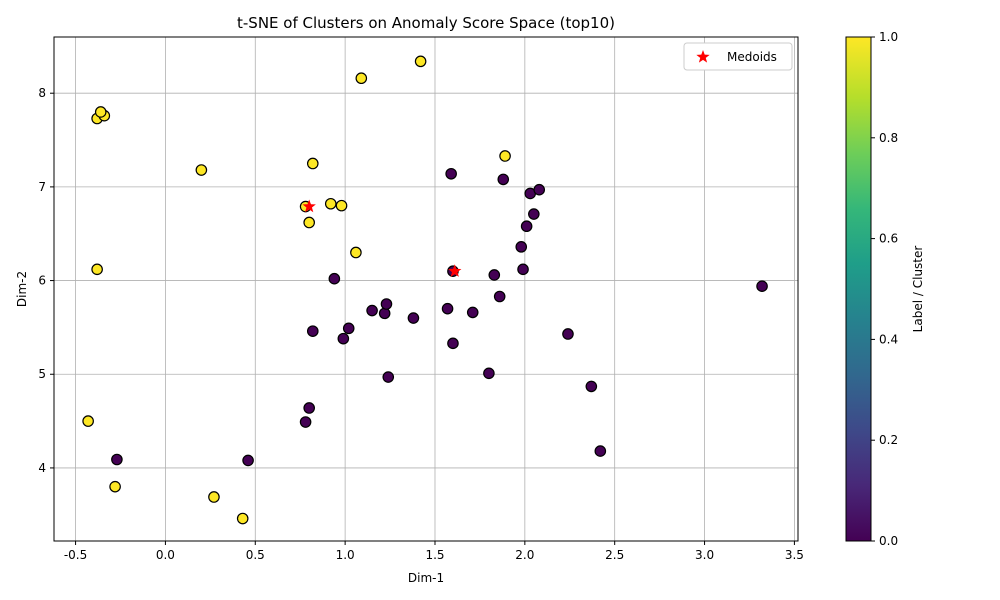  I want to click on colorbar-label: Label / Cluster, so click(918, 289).